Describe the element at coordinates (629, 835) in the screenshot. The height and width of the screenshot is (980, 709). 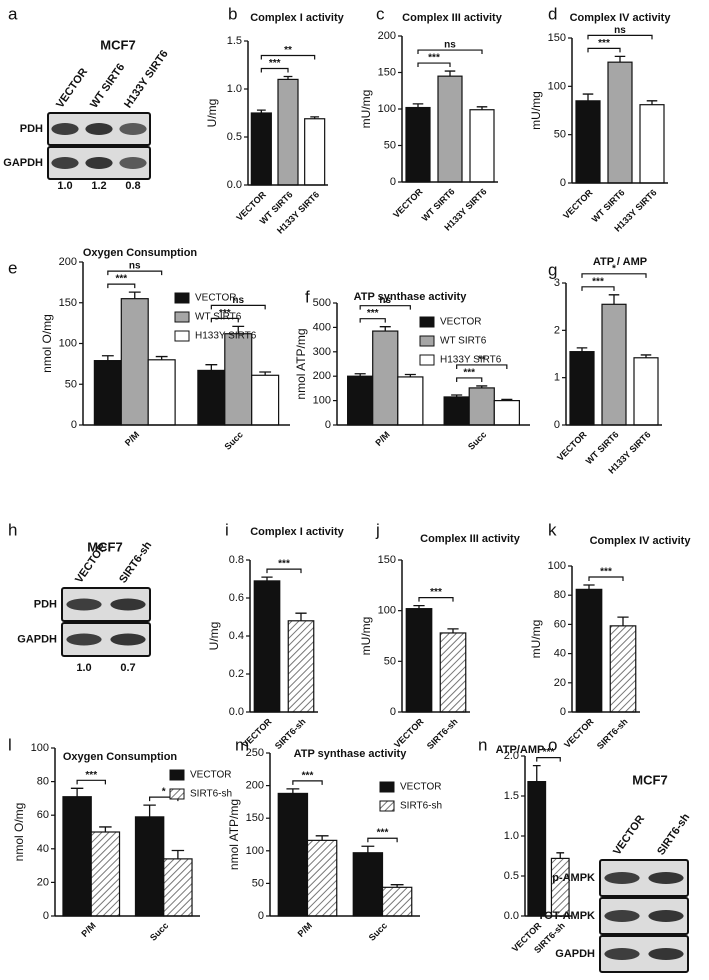
I see `lane-label: VECTOR` at that location.